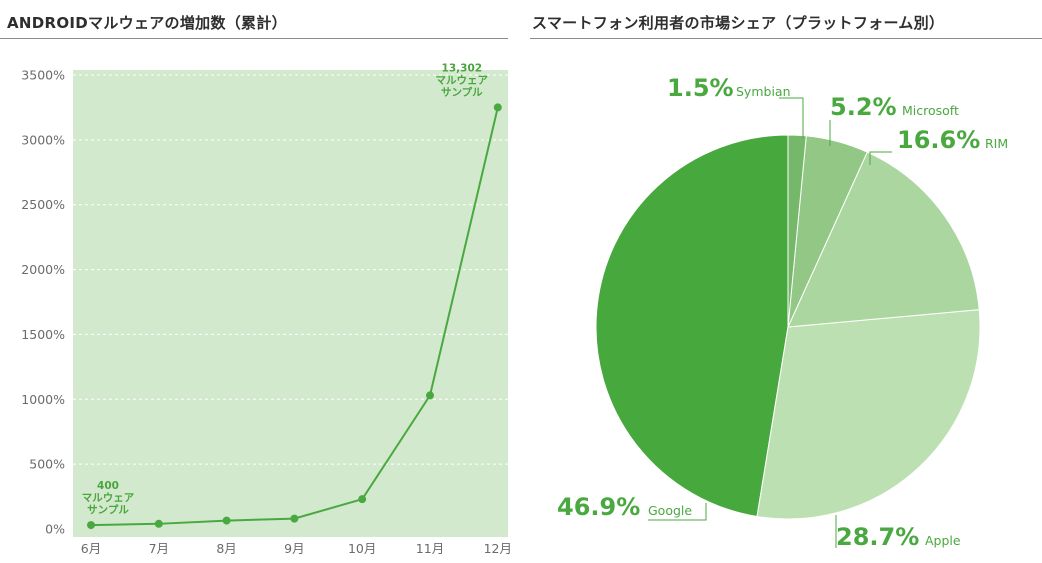  What do you see at coordinates (738, 23) in the screenshot?
I see `pie-chart-title: スマートフォン利用者の市場シェア（プラットフォーム別）` at bounding box center [738, 23].